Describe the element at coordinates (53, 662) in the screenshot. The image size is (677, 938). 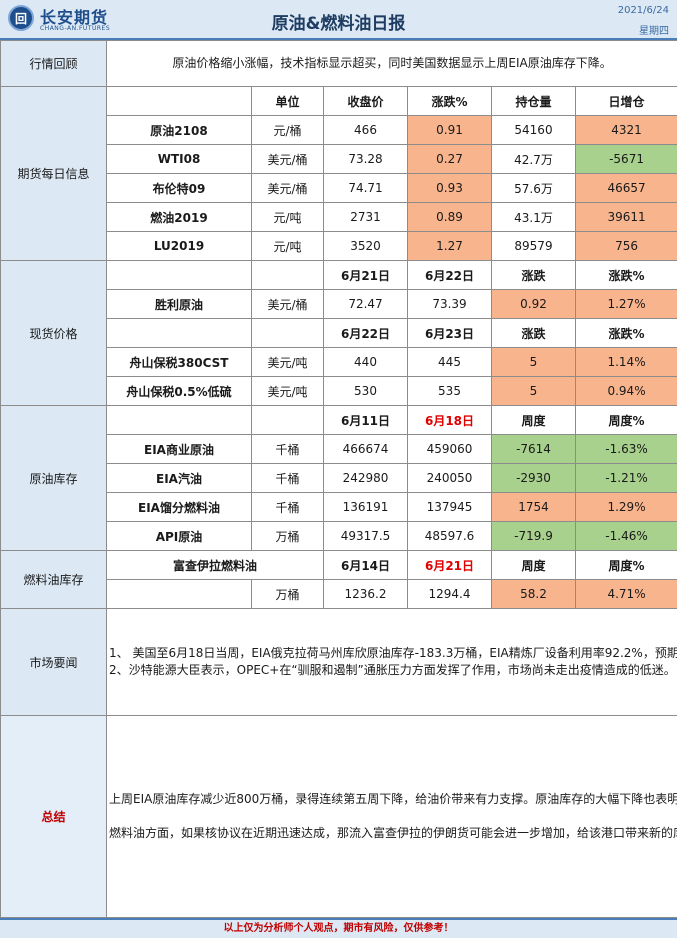
I see `news-label: 市场要闻` at that location.